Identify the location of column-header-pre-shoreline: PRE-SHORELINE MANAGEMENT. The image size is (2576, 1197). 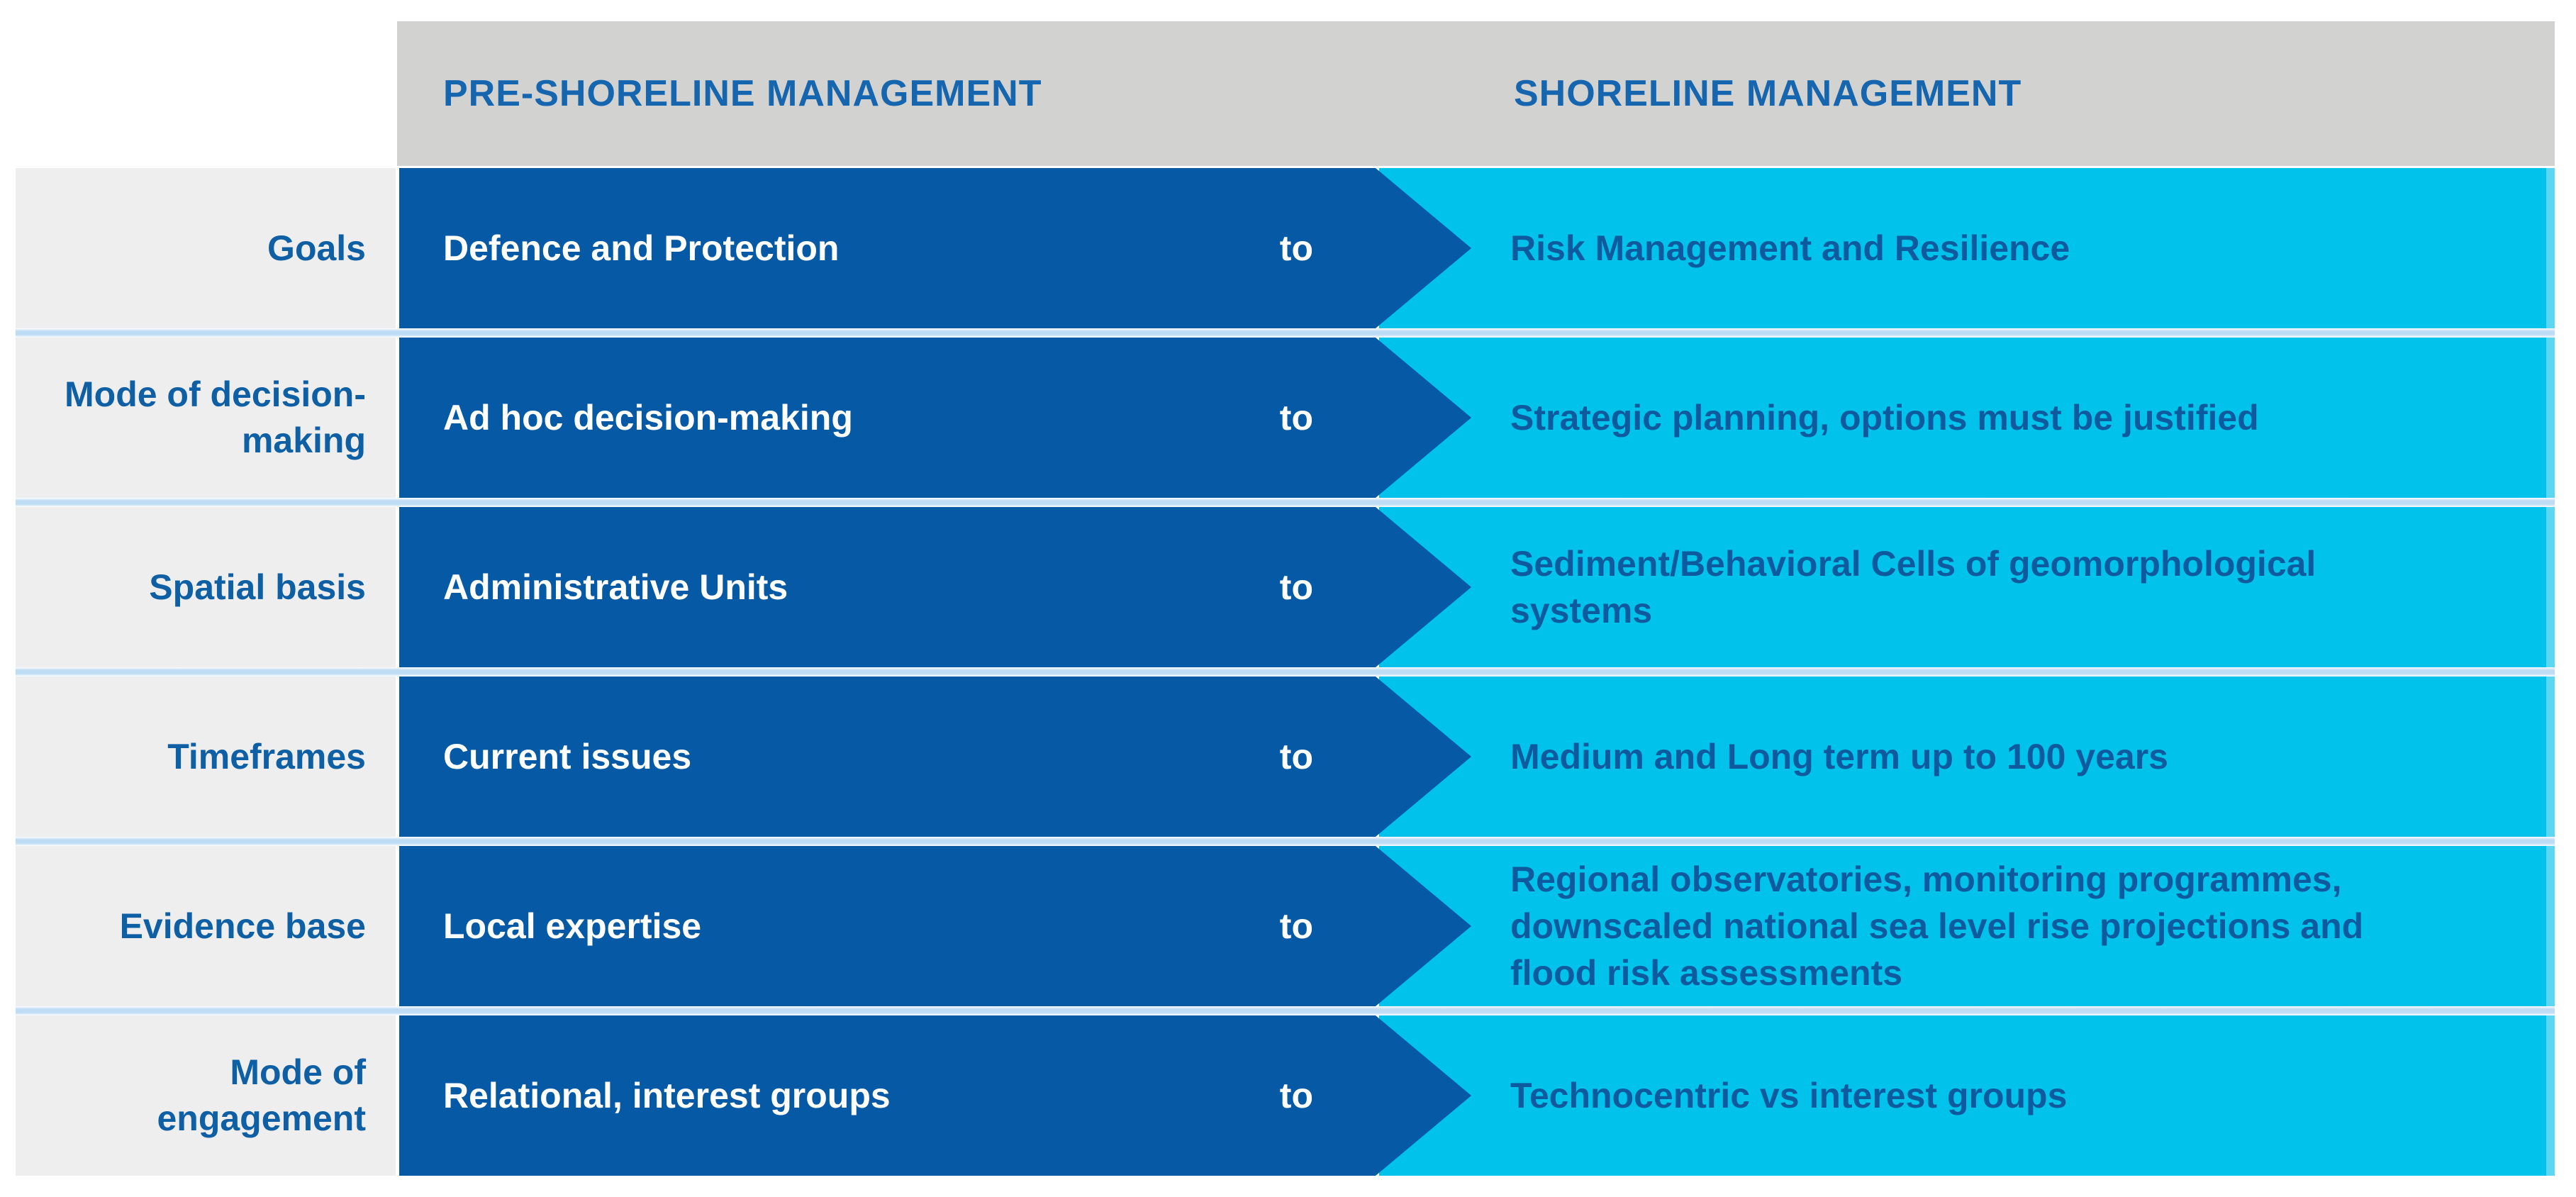
(743, 93).